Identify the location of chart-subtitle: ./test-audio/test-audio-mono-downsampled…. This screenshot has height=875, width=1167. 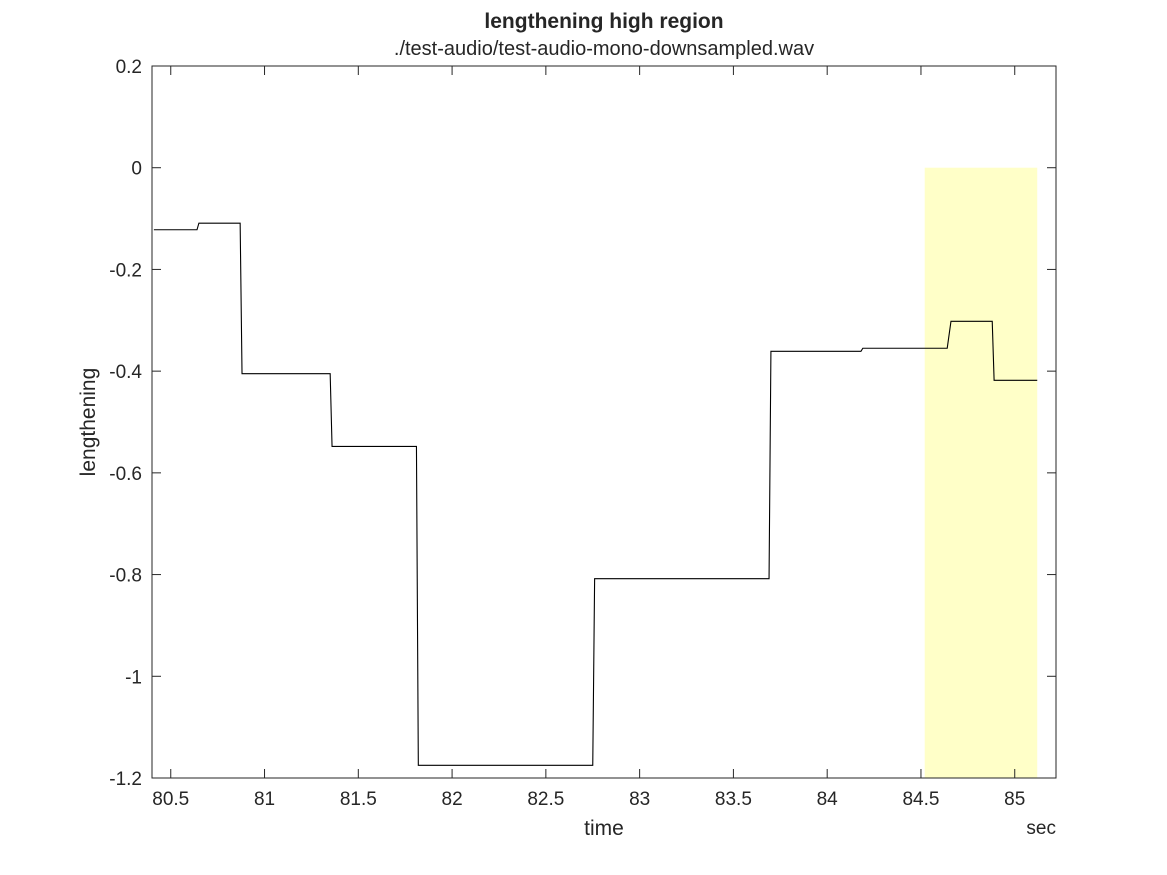
(604, 49).